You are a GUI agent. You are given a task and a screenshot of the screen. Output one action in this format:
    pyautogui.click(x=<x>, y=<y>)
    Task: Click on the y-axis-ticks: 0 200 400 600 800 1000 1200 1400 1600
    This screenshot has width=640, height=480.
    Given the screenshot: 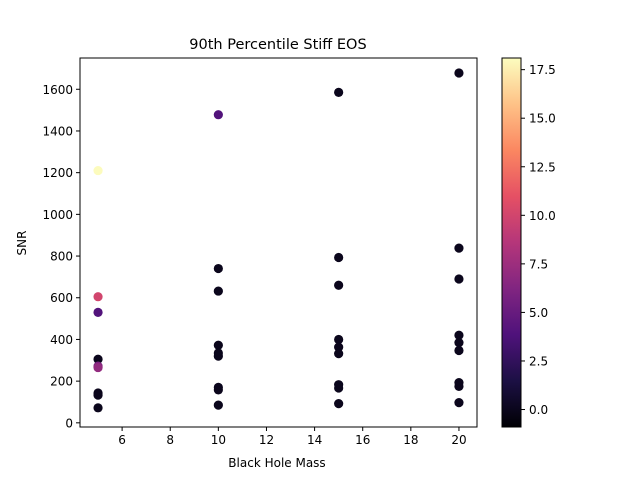 What is the action you would take?
    pyautogui.click(x=61, y=256)
    